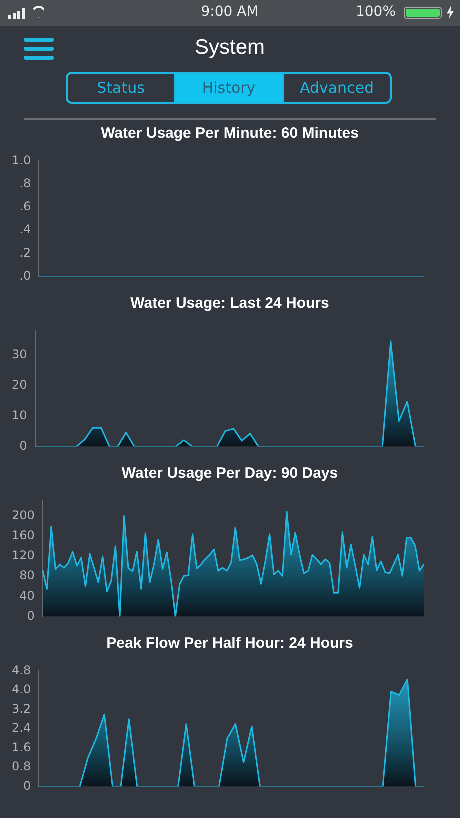 The image size is (460, 818). Describe the element at coordinates (20, 355) in the screenshot. I see `y-tick-label: 30` at that location.